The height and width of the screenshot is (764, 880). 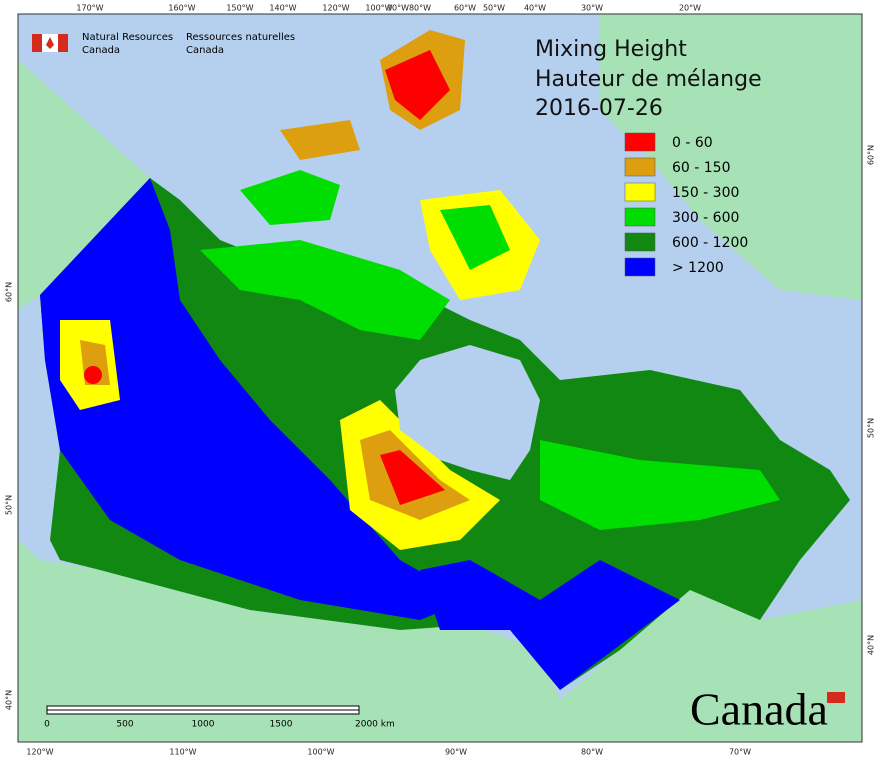 I want to click on agency-en: Canada, so click(x=101, y=50).